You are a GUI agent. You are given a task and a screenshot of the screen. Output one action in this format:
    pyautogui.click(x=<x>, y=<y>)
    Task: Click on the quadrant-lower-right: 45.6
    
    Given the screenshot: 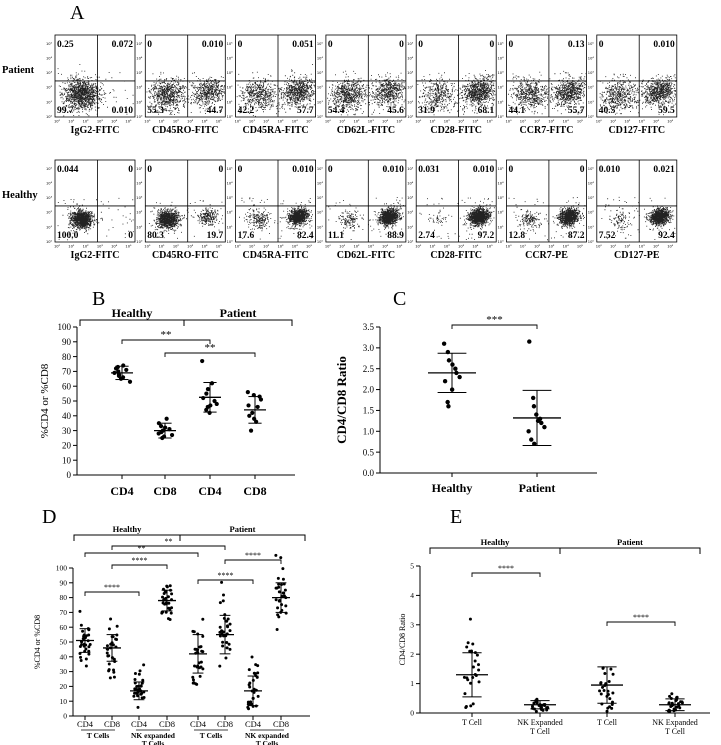 What is the action you would take?
    pyautogui.click(x=395, y=111)
    